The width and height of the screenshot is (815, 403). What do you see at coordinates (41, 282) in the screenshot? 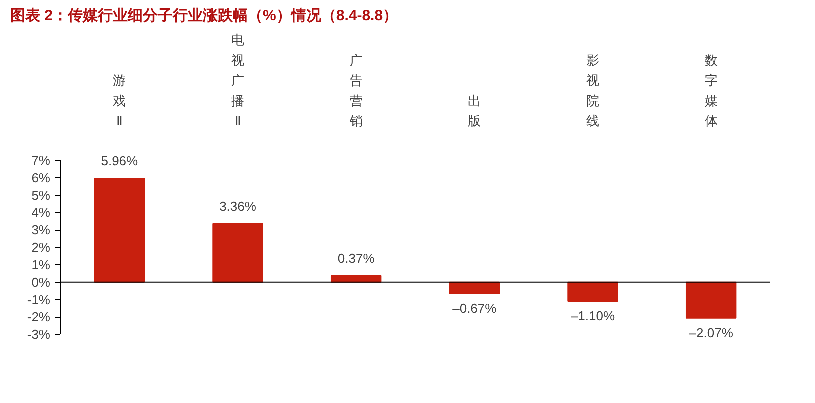
I see `y-tick-label: 0%` at bounding box center [41, 282].